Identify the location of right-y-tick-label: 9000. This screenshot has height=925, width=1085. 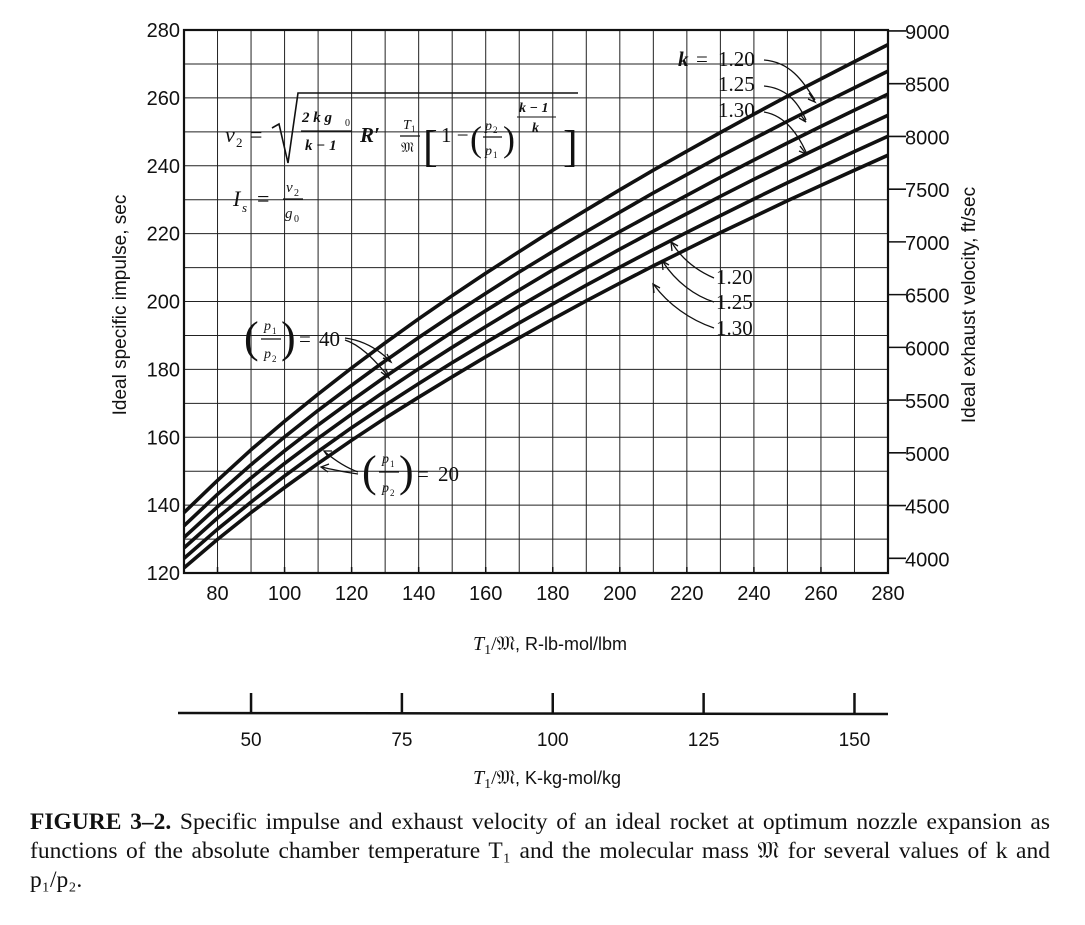
(927, 33).